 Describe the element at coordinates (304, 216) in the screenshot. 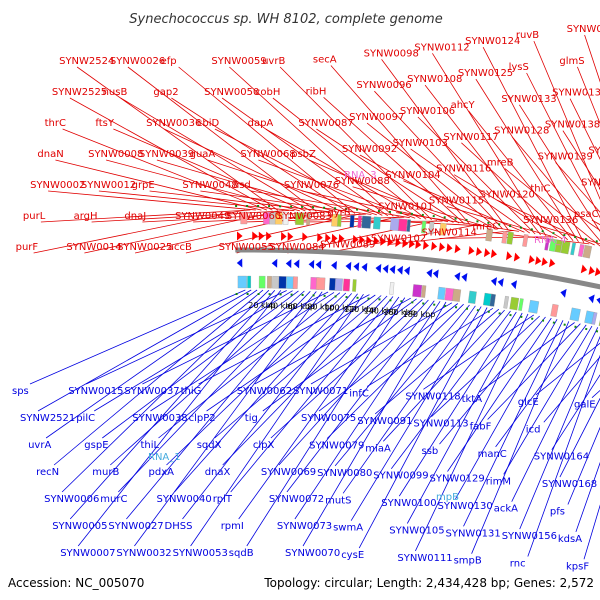

I see `gene-label: SYNW0083` at that location.